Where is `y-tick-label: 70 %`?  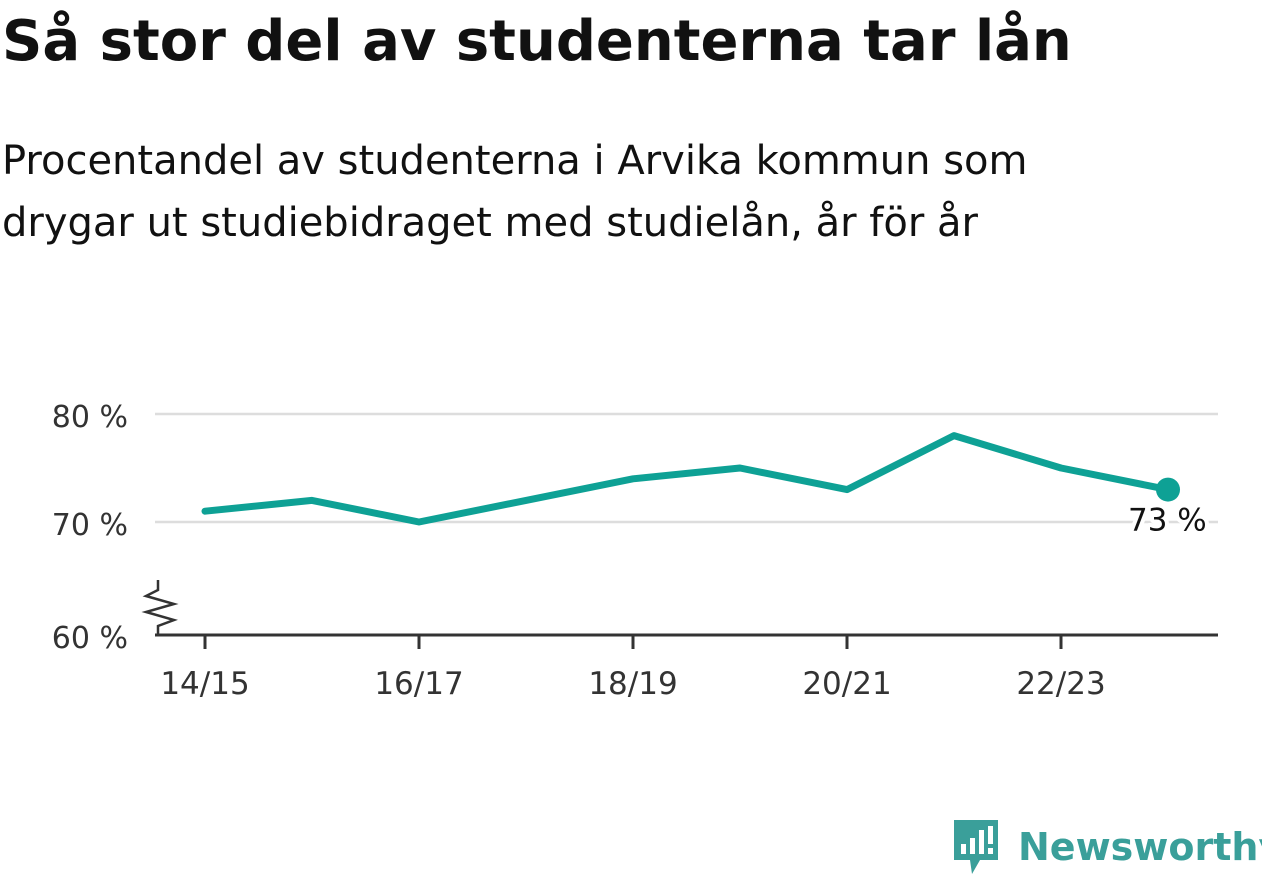 y-tick-label: 70 % is located at coordinates (90, 525).